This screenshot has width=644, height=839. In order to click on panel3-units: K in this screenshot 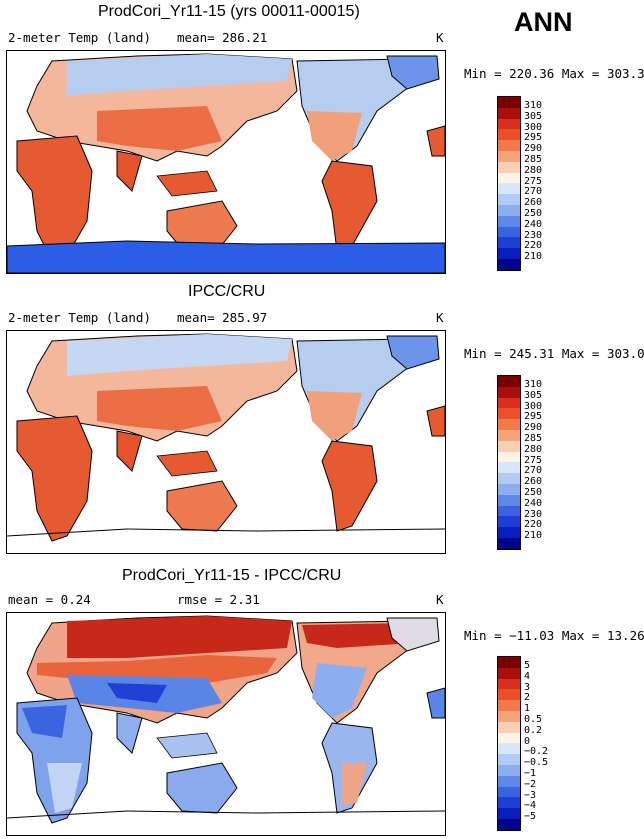, I will do `click(440, 599)`.